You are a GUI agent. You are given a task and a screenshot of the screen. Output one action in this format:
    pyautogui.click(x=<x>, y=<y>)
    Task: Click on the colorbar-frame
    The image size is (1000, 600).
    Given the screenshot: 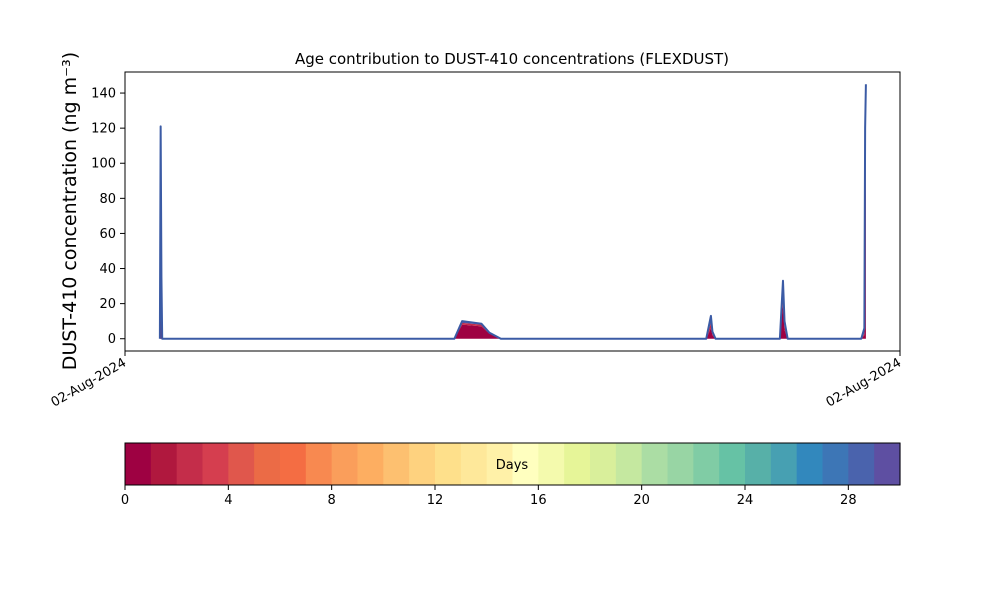 What is the action you would take?
    pyautogui.click(x=512, y=464)
    